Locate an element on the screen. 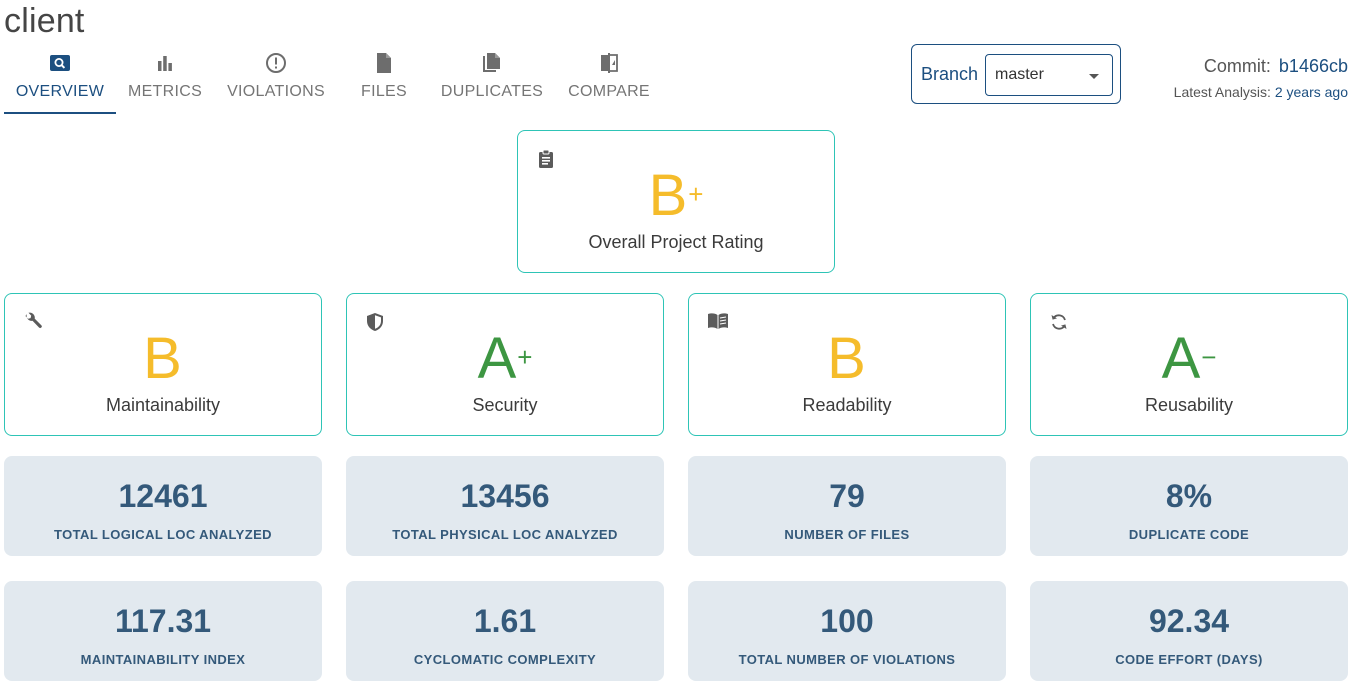  stat-card-physical-loc: 13456 TOTAL PHYSICAL LOC ANALYZED is located at coordinates (505, 506).